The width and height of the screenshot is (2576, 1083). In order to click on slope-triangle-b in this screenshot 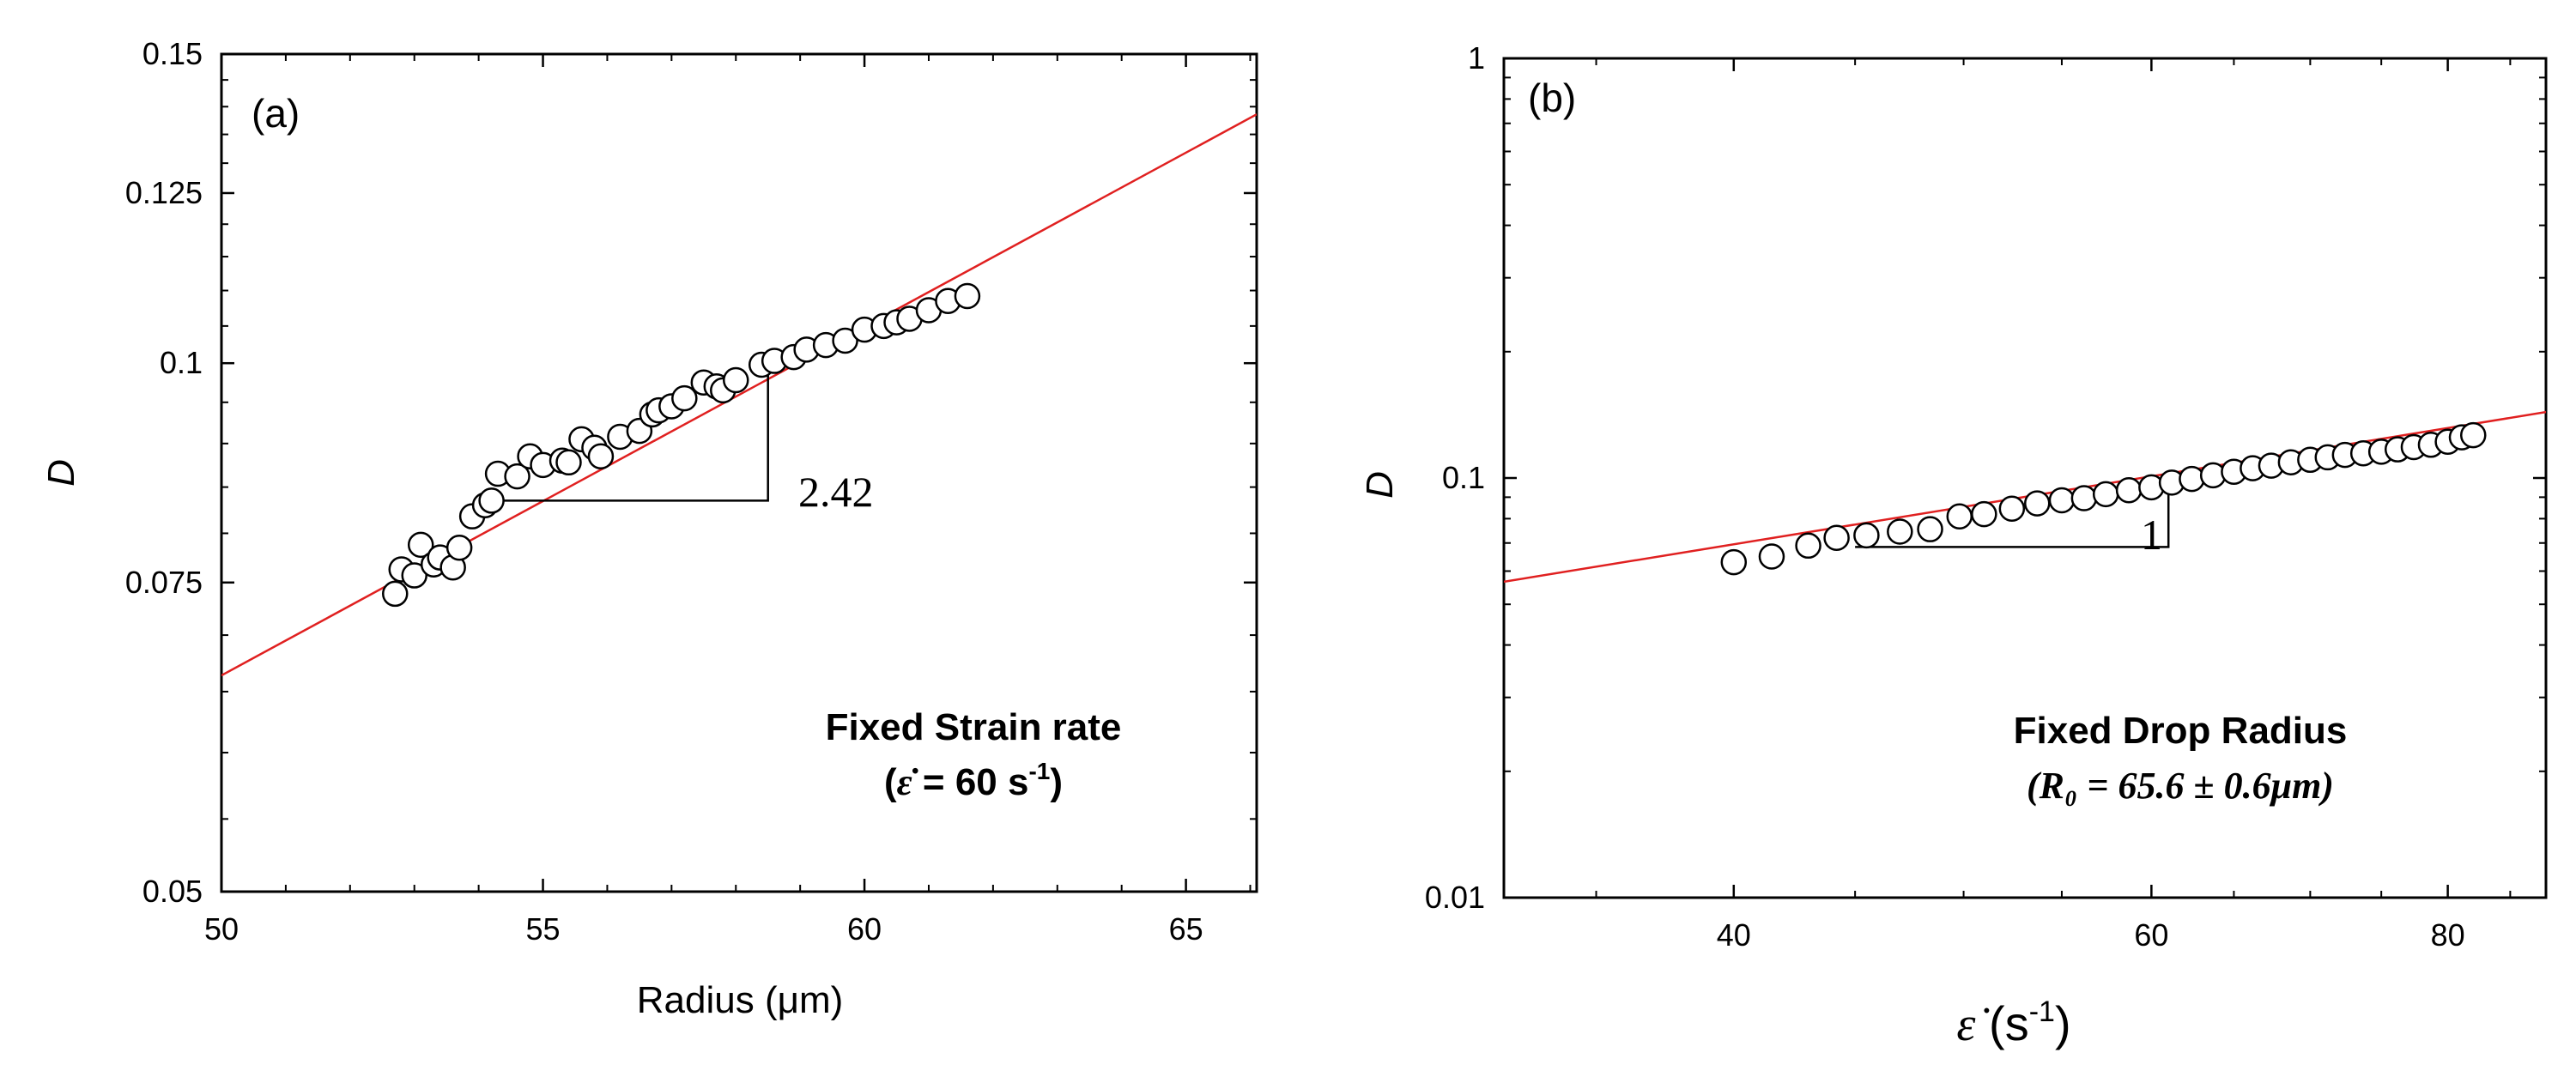, I will do `click(2012, 513)`.